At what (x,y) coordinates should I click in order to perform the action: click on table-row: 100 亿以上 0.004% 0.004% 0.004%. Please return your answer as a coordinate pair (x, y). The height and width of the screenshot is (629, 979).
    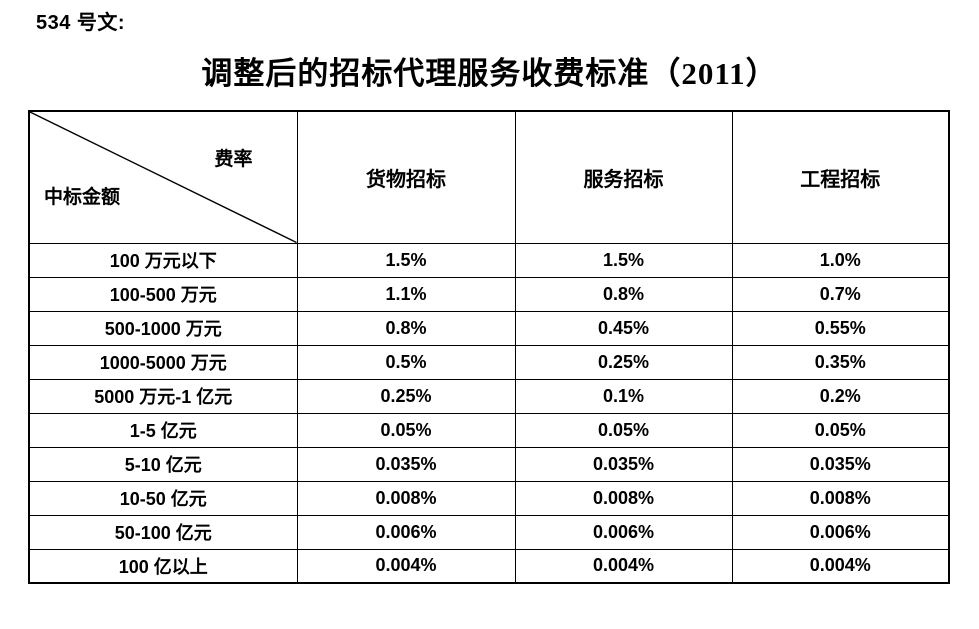
    Looking at the image, I should click on (489, 566).